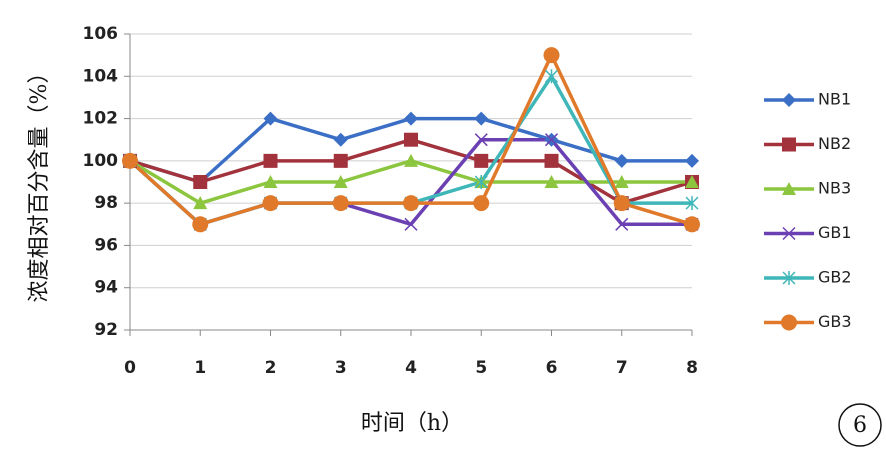 The height and width of the screenshot is (466, 886). What do you see at coordinates (411, 368) in the screenshot?
I see `x-tick-label: 4` at bounding box center [411, 368].